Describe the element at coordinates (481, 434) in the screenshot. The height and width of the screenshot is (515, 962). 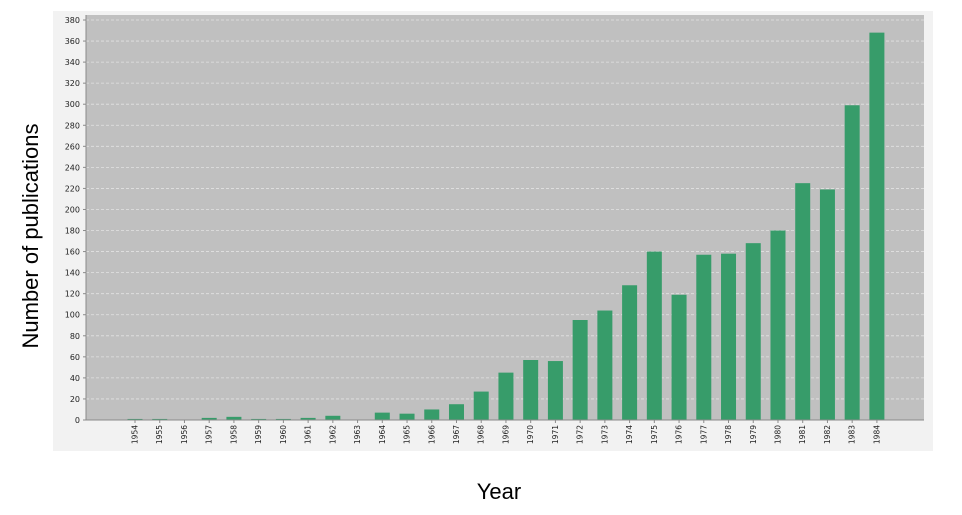
I see `x-tick-label: 1968` at that location.